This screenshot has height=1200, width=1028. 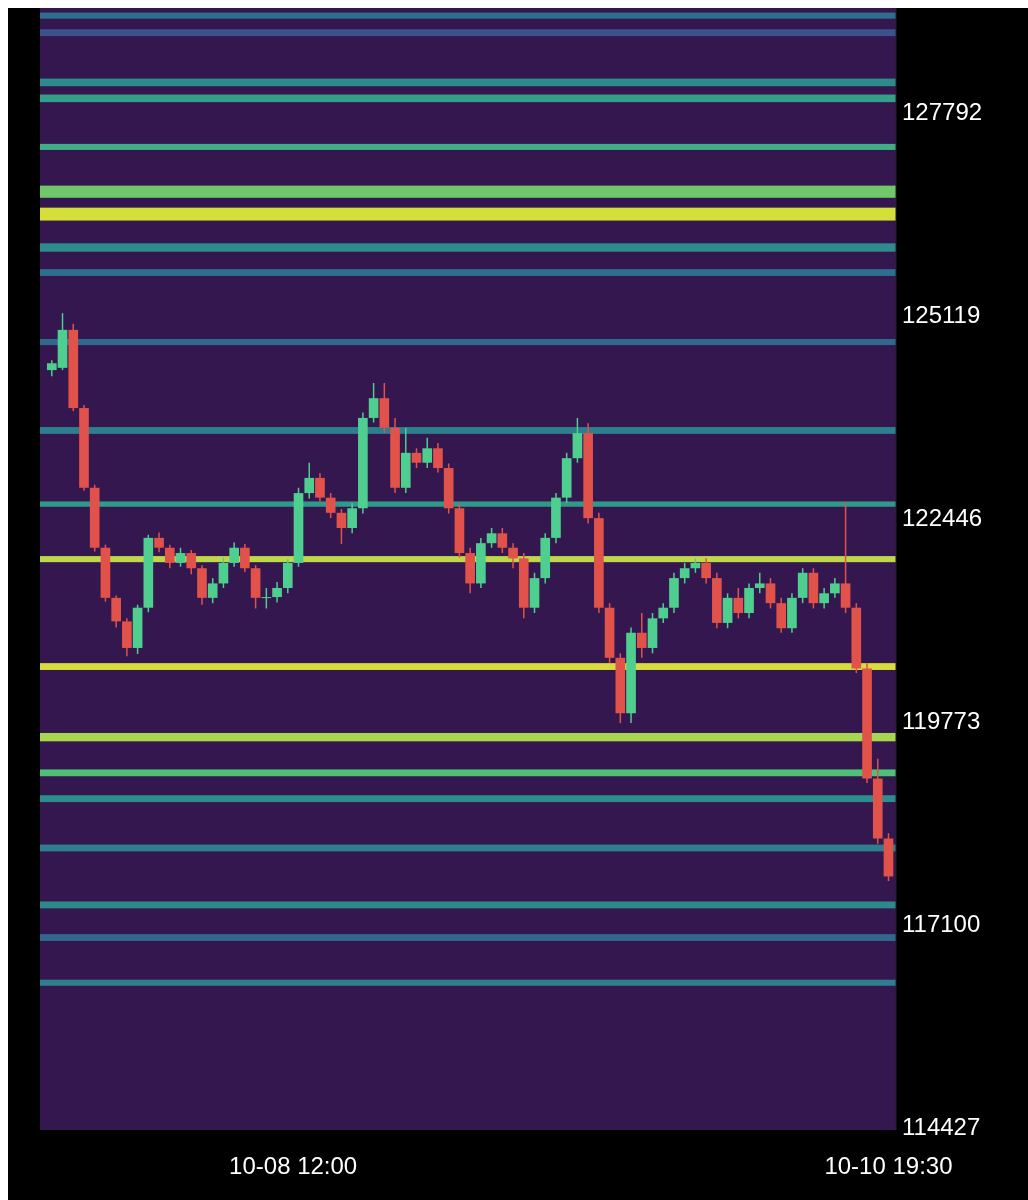 I want to click on y-tick-label: 122446, so click(x=942, y=518).